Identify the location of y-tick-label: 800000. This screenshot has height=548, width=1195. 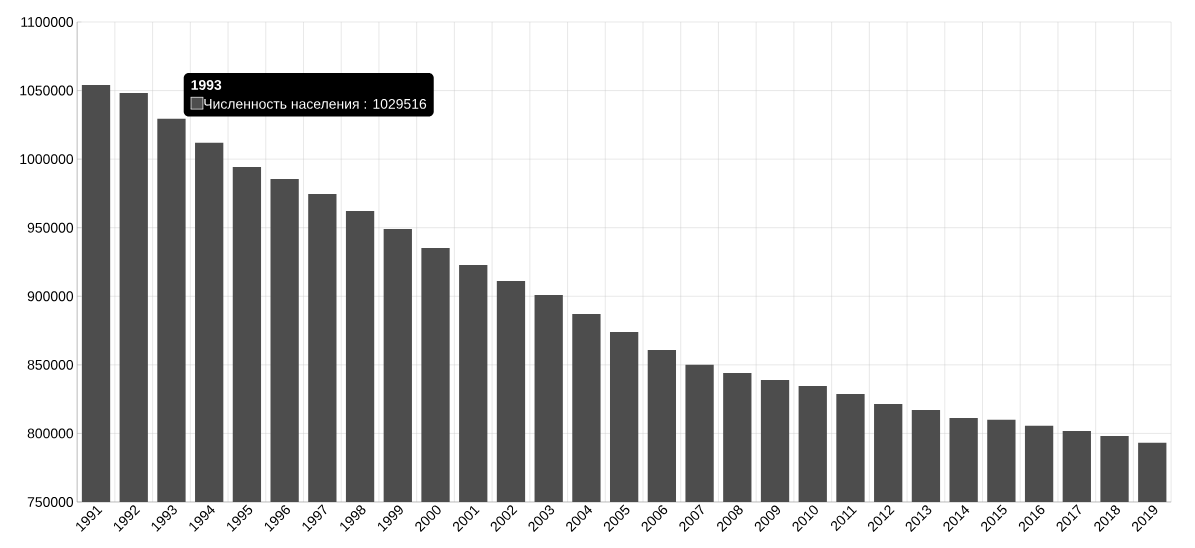
(50, 433).